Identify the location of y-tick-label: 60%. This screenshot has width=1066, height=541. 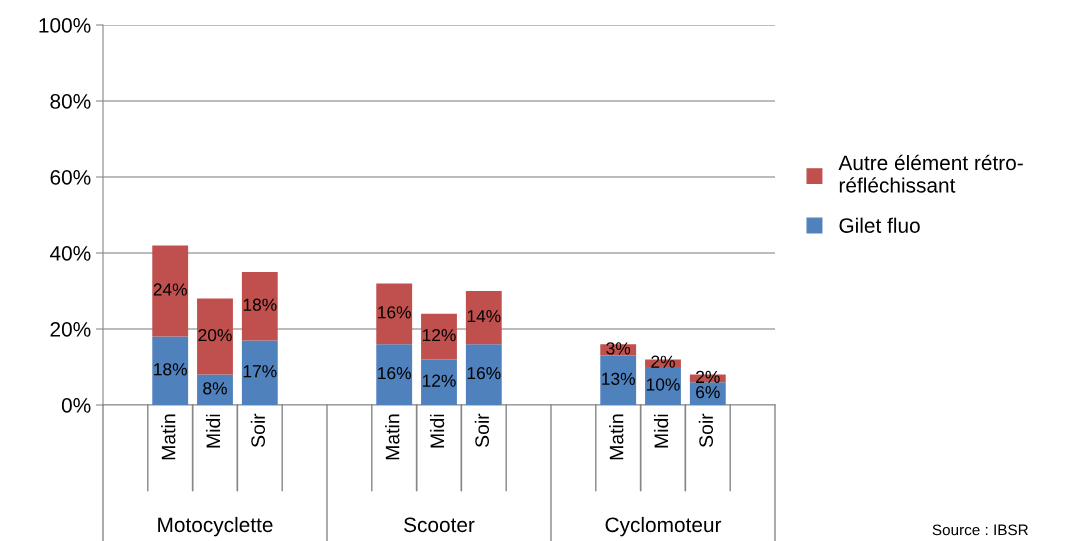
(70, 177).